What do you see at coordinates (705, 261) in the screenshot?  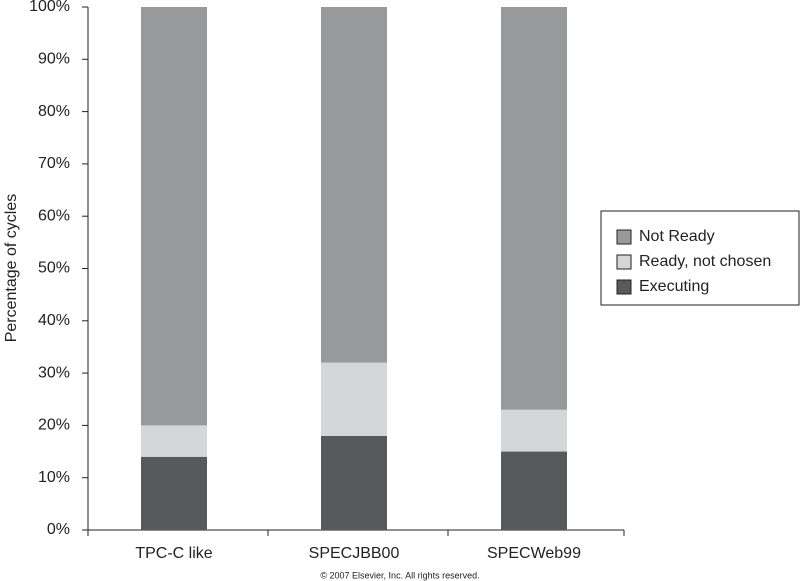 I see `legend-label: Ready, not chosen` at bounding box center [705, 261].